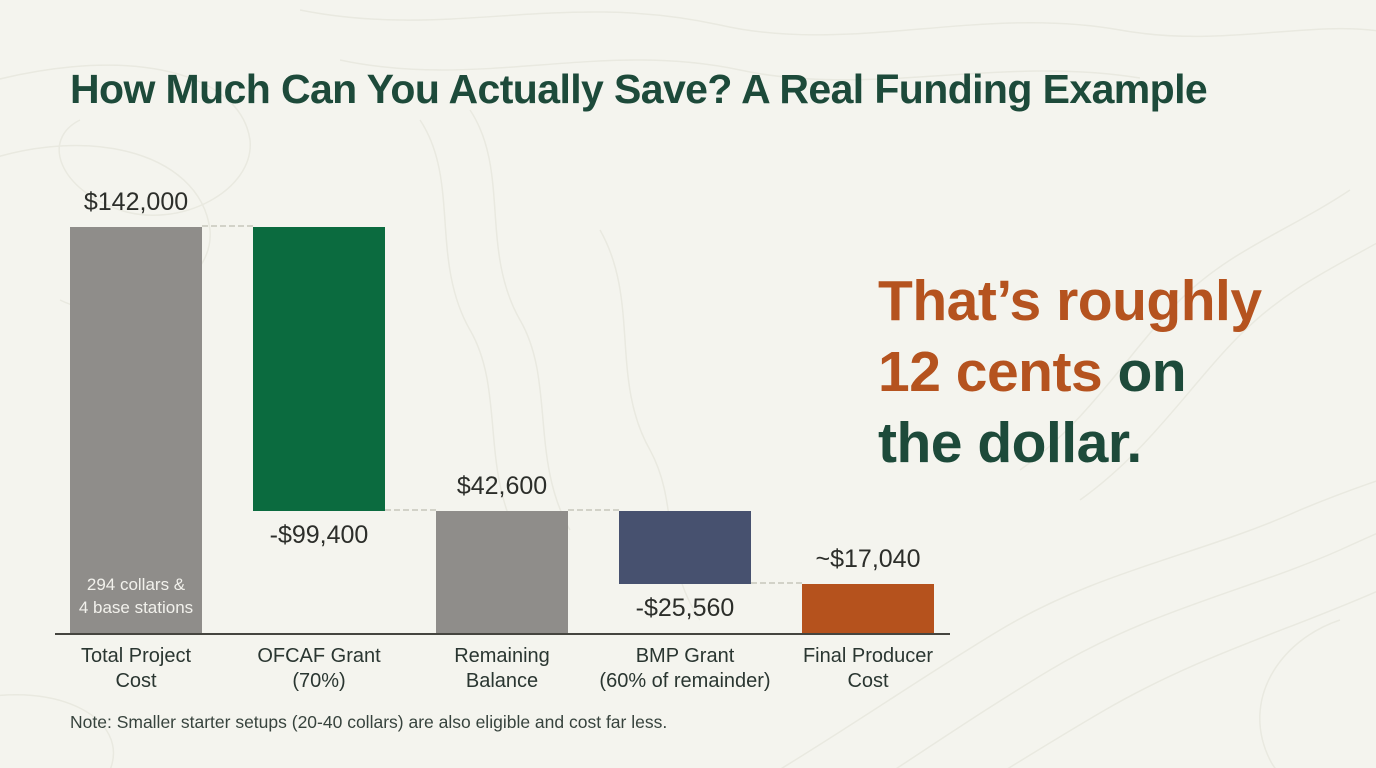 This screenshot has width=1376, height=768. Describe the element at coordinates (136, 596) in the screenshot. I see `bar-annotation-total-project-cost: 294 collars & 4 base stations` at that location.